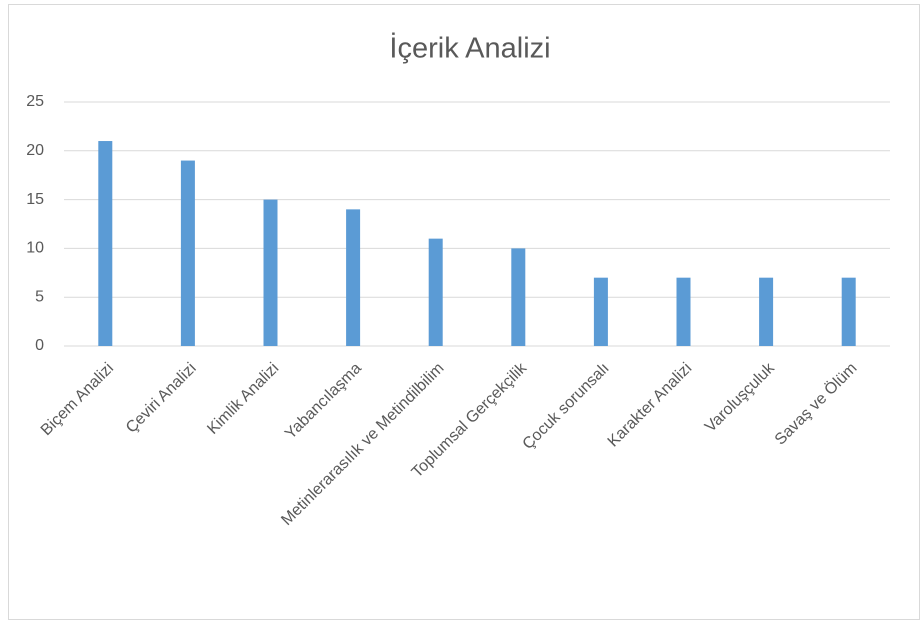 The width and height of the screenshot is (921, 621). I want to click on y-tick-label: 10, so click(35, 248).